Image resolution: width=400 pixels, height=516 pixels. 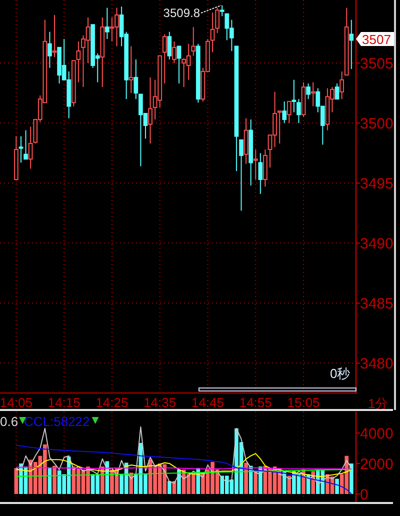 What do you see at coordinates (377, 433) in the screenshot?
I see `y-tick-label: 4000` at bounding box center [377, 433].